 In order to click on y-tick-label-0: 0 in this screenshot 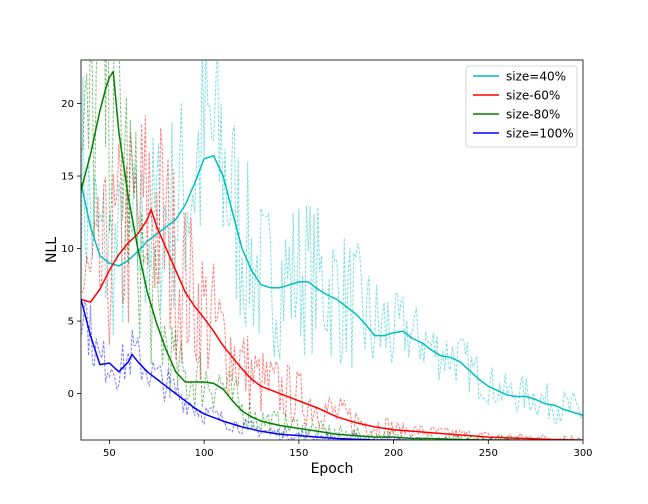, I will do `click(71, 394)`.